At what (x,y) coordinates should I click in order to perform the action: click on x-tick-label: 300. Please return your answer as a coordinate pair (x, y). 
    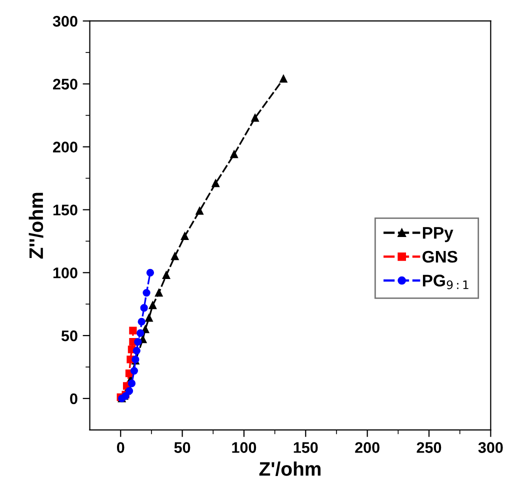
    Looking at the image, I should click on (490, 447).